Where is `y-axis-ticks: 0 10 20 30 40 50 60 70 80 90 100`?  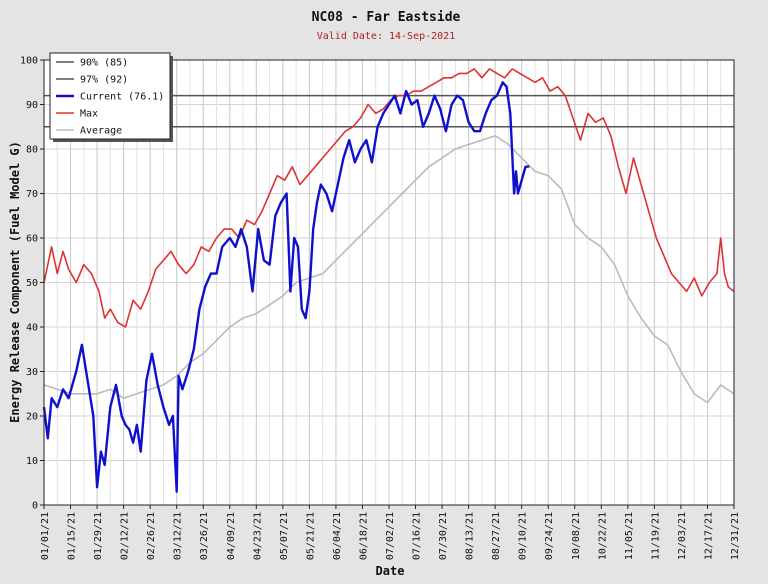
y-axis-ticks: 0 10 20 30 40 50 60 70 80 90 100 is located at coordinates (32, 284).